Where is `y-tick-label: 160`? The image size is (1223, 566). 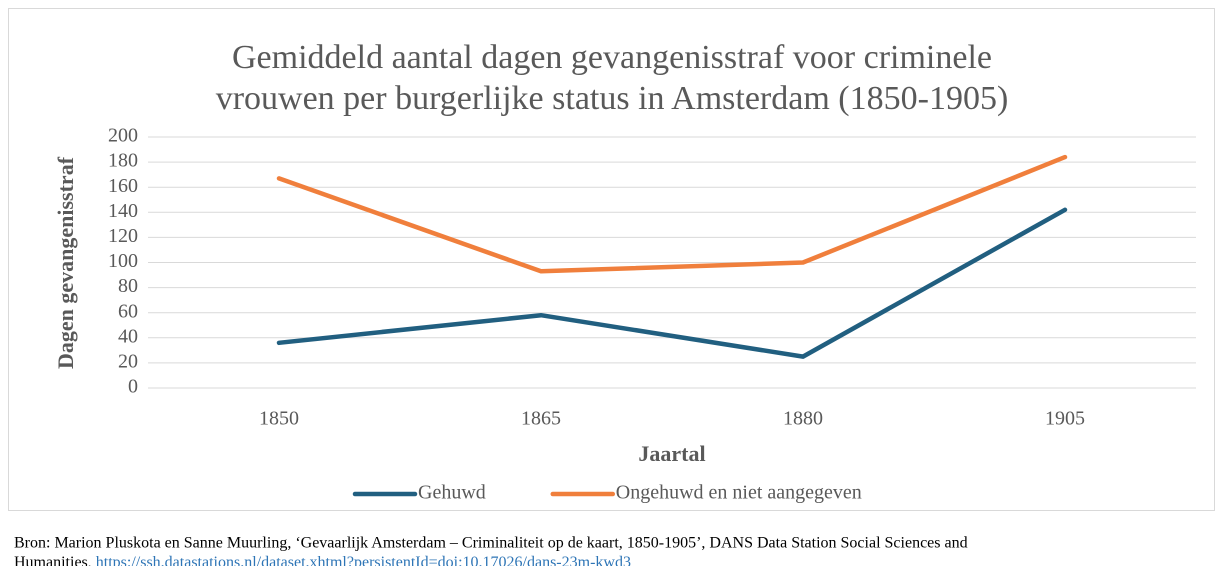
y-tick-label: 160 is located at coordinates (123, 186).